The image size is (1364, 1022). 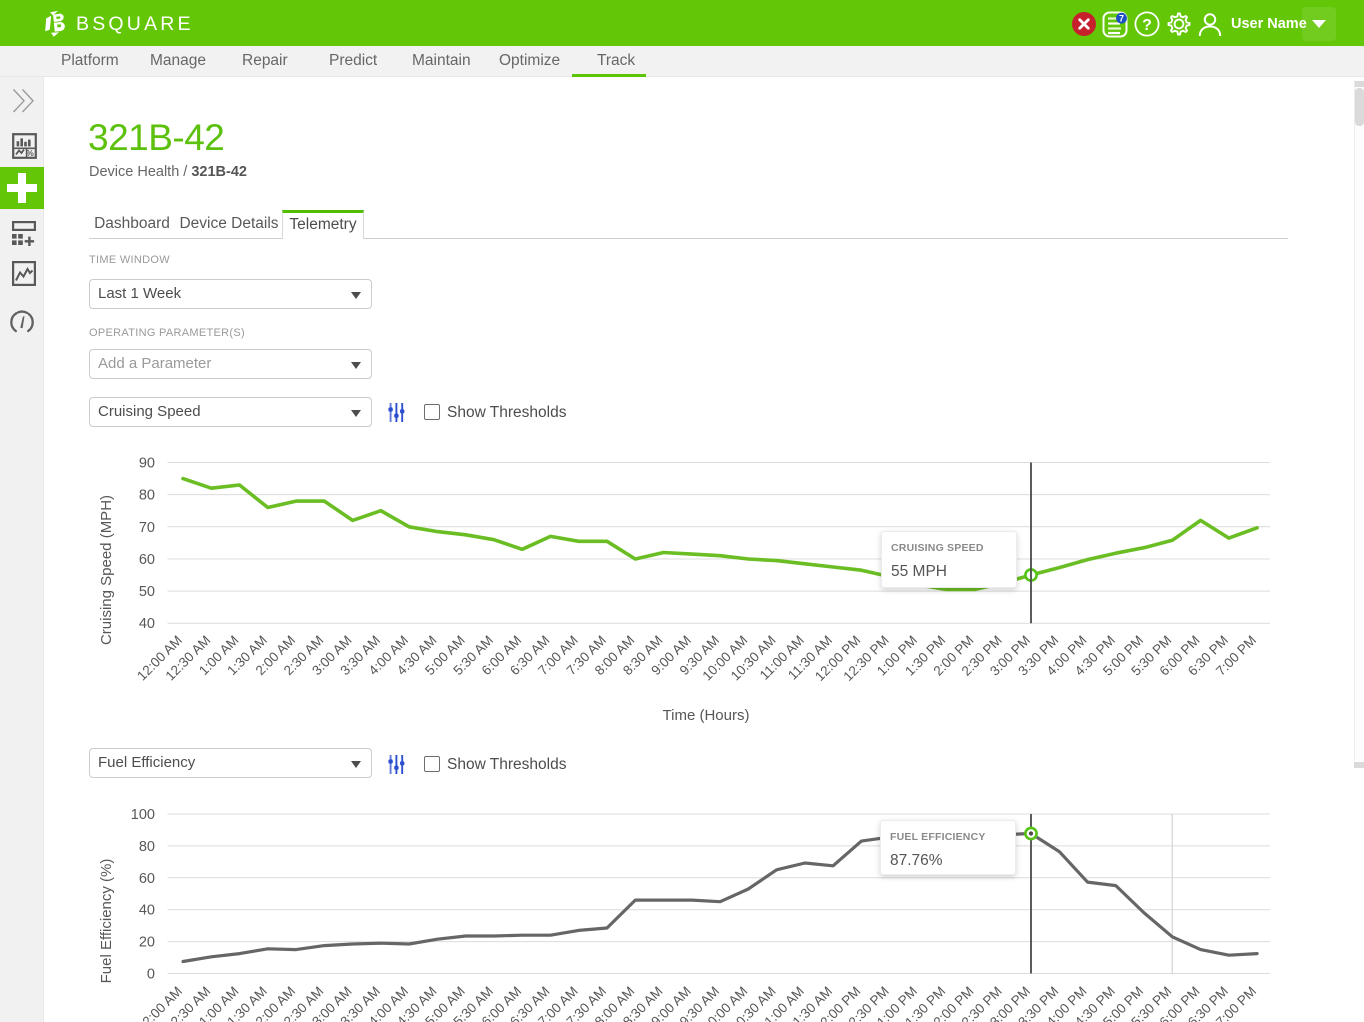 I want to click on svg-text: Time (Hours), so click(x=706, y=715).